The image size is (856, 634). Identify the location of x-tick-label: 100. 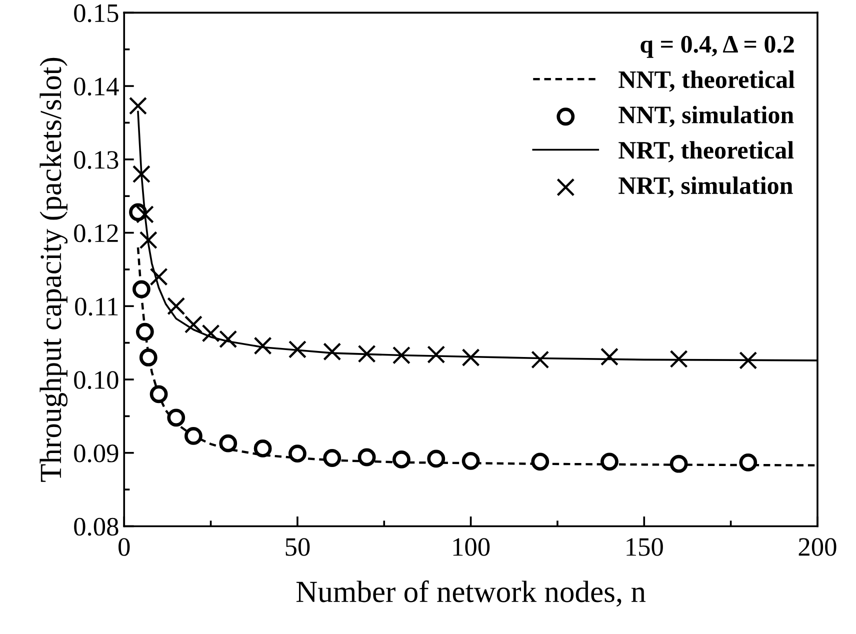
(471, 547).